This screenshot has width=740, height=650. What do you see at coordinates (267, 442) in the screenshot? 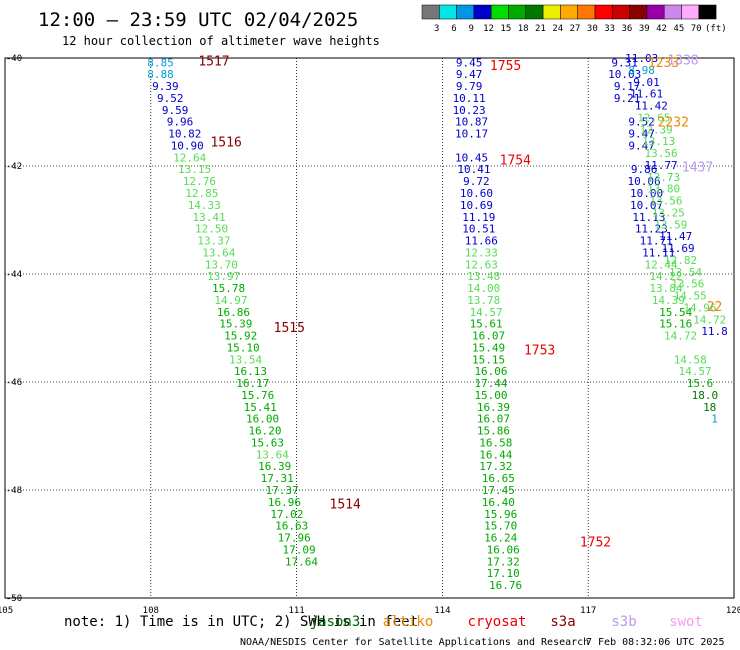
I see `swh-value: 15.63` at bounding box center [267, 442].